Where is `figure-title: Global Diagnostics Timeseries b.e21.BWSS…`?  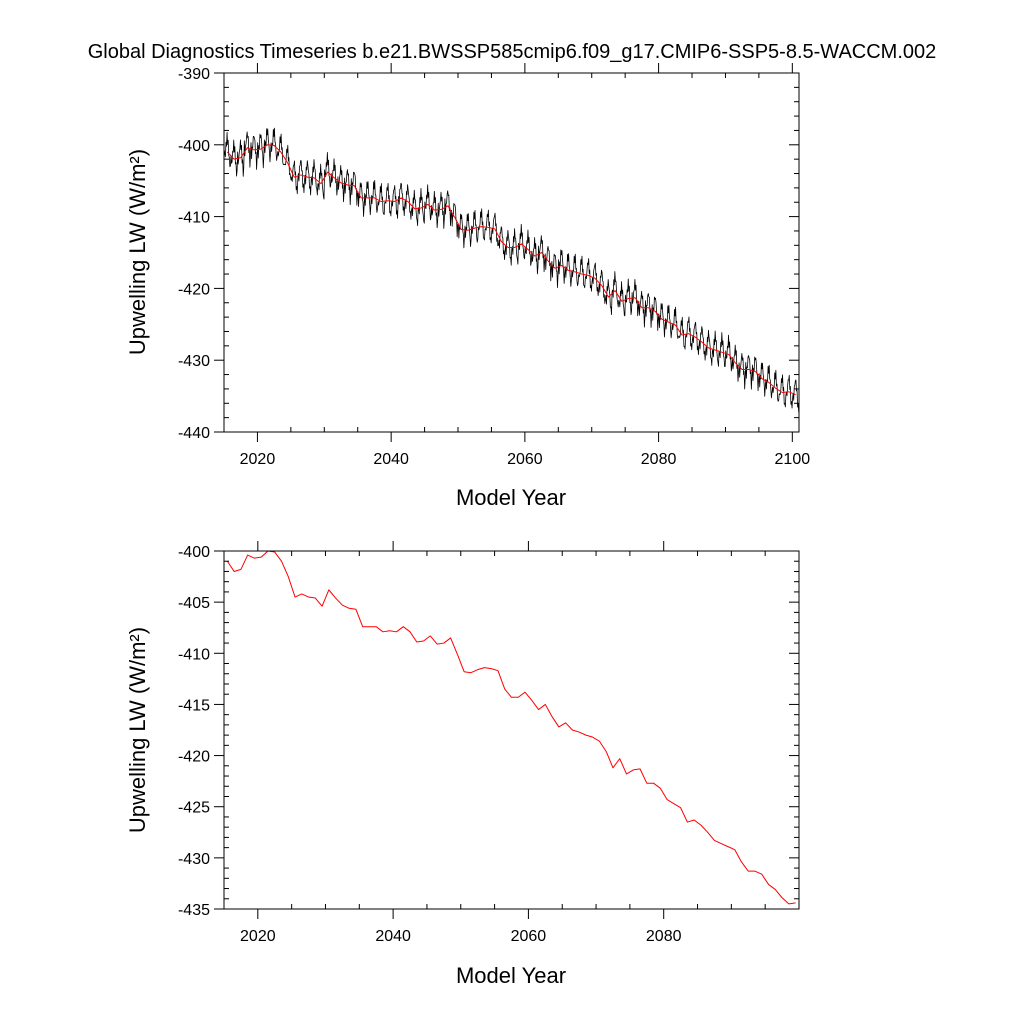
figure-title: Global Diagnostics Timeseries b.e21.BWSS… is located at coordinates (512, 52).